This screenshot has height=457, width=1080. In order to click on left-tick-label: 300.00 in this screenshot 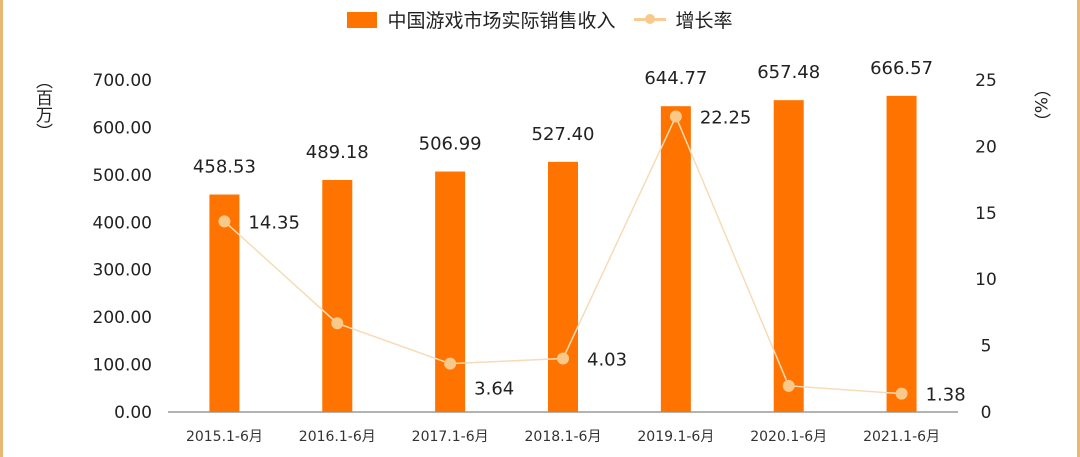, I will do `click(122, 271)`.